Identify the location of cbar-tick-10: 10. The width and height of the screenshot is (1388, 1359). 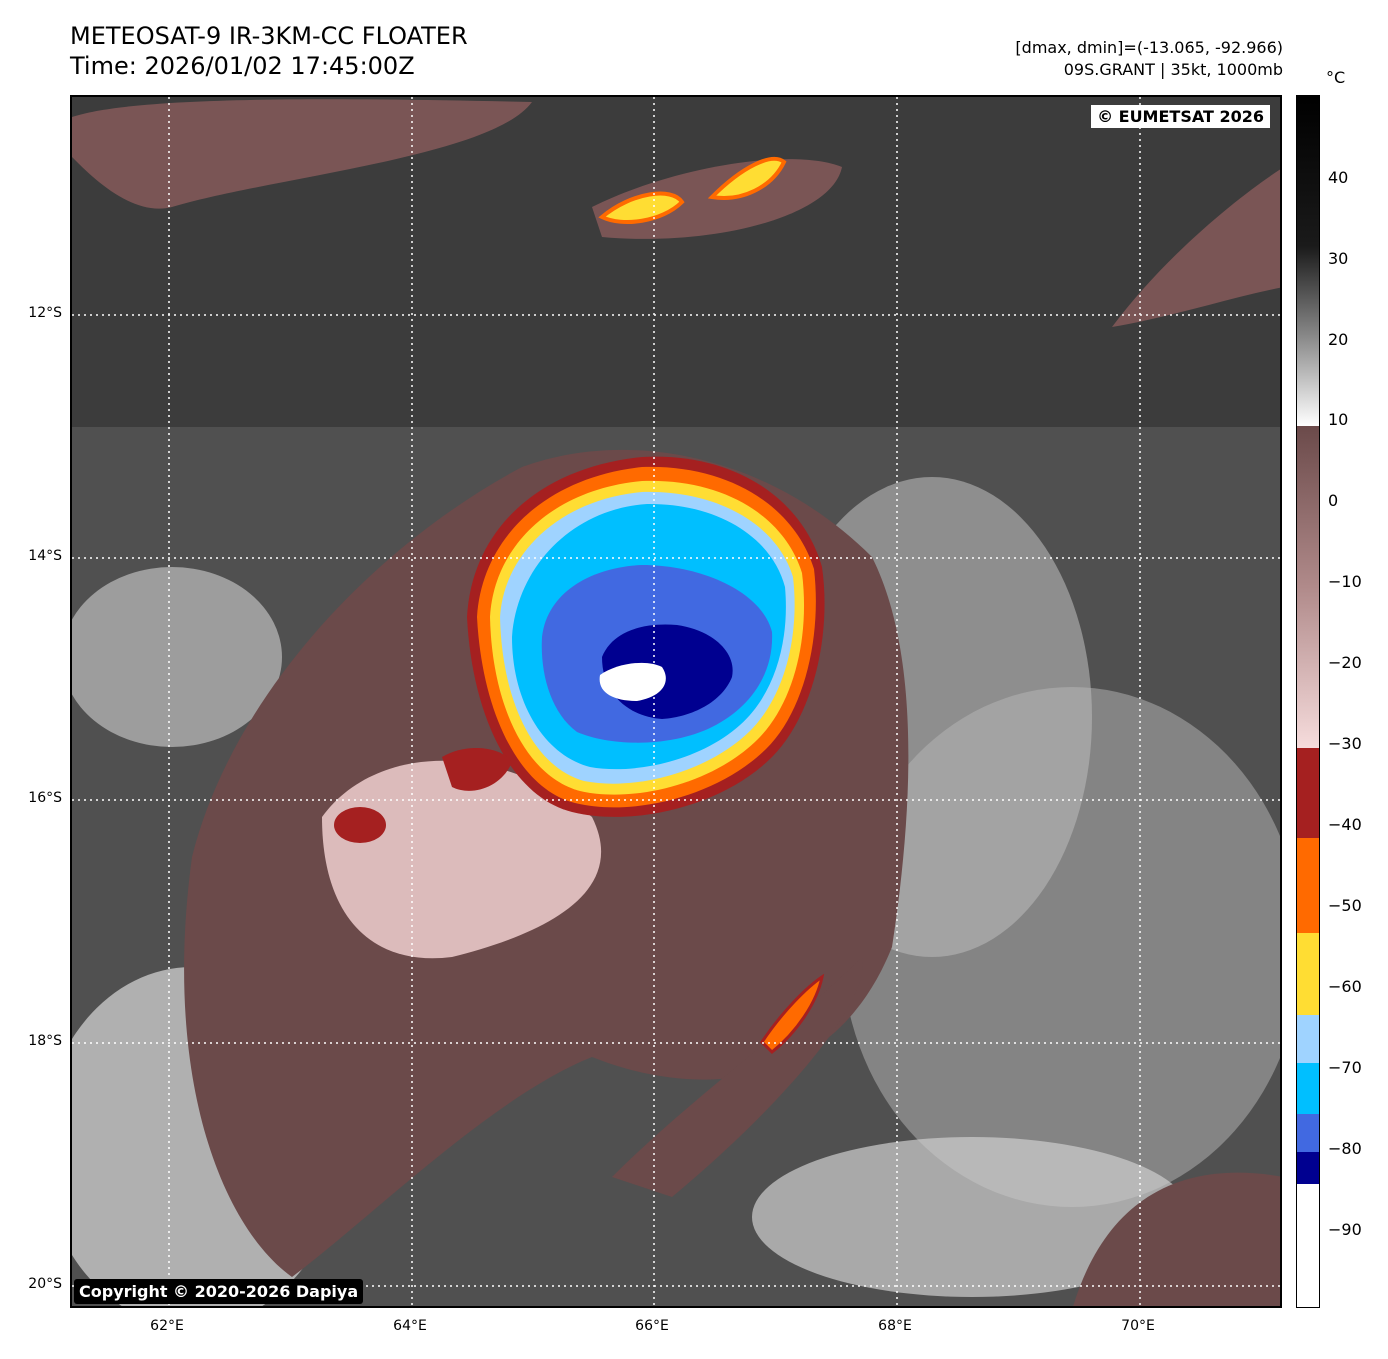
(1338, 419).